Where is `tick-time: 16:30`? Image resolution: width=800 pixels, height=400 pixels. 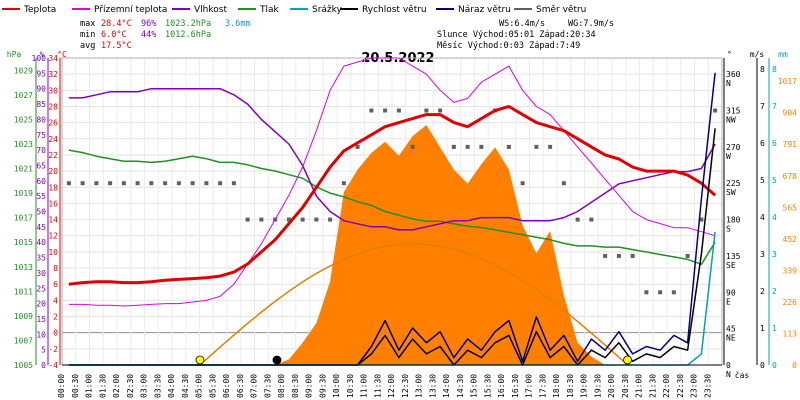
tick-time: 16:30 is located at coordinates (515, 386).